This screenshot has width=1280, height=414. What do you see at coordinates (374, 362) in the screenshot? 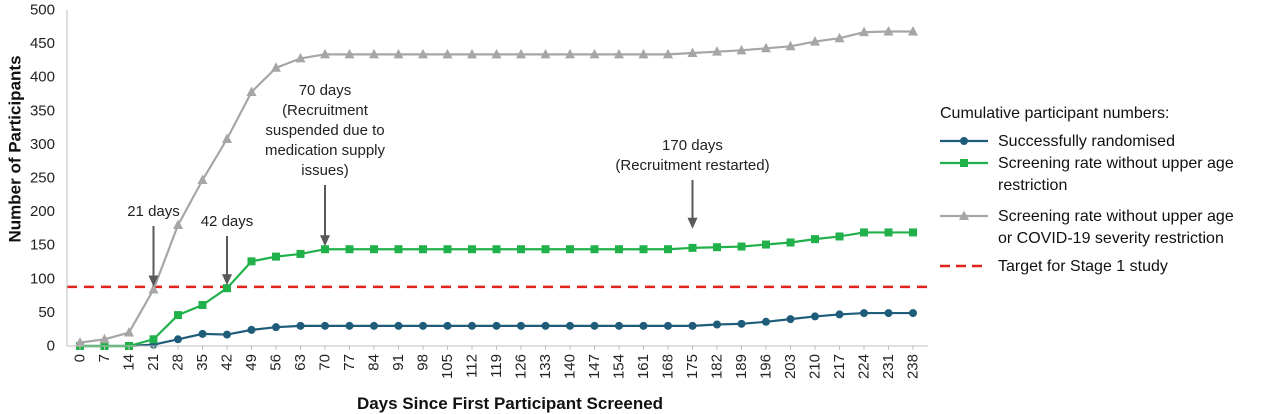
I see `x-tick-label: 84` at bounding box center [374, 362].